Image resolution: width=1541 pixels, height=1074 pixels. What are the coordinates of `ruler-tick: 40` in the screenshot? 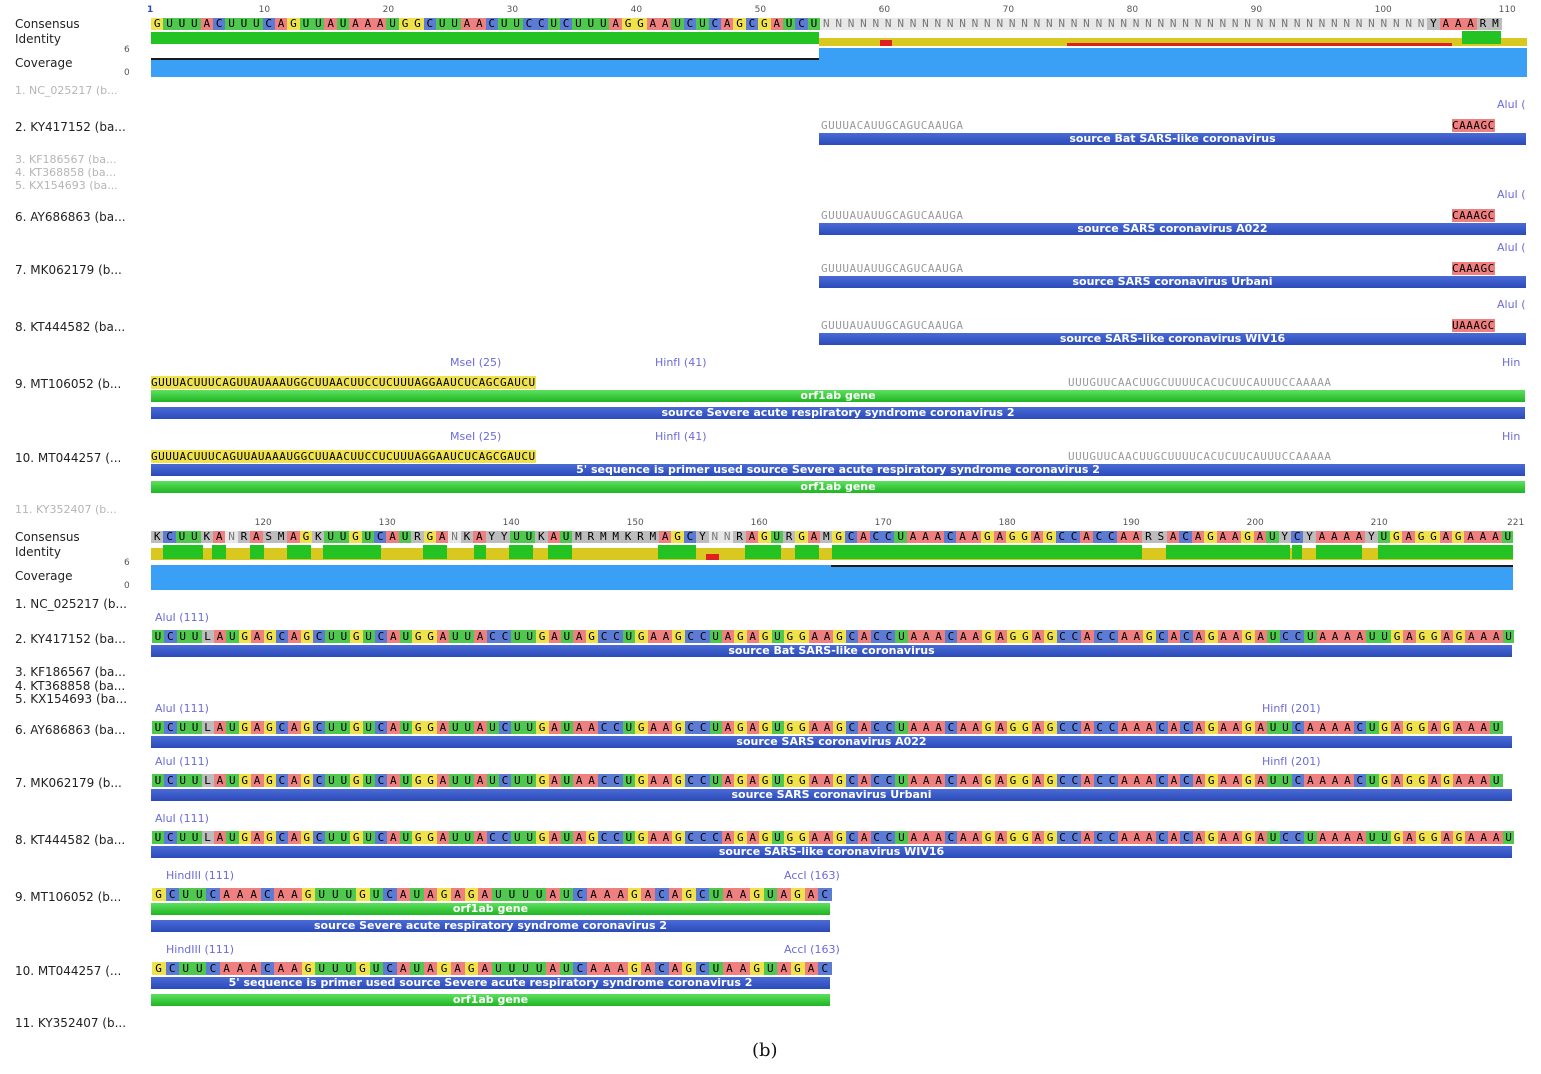 It's located at (636, 10).